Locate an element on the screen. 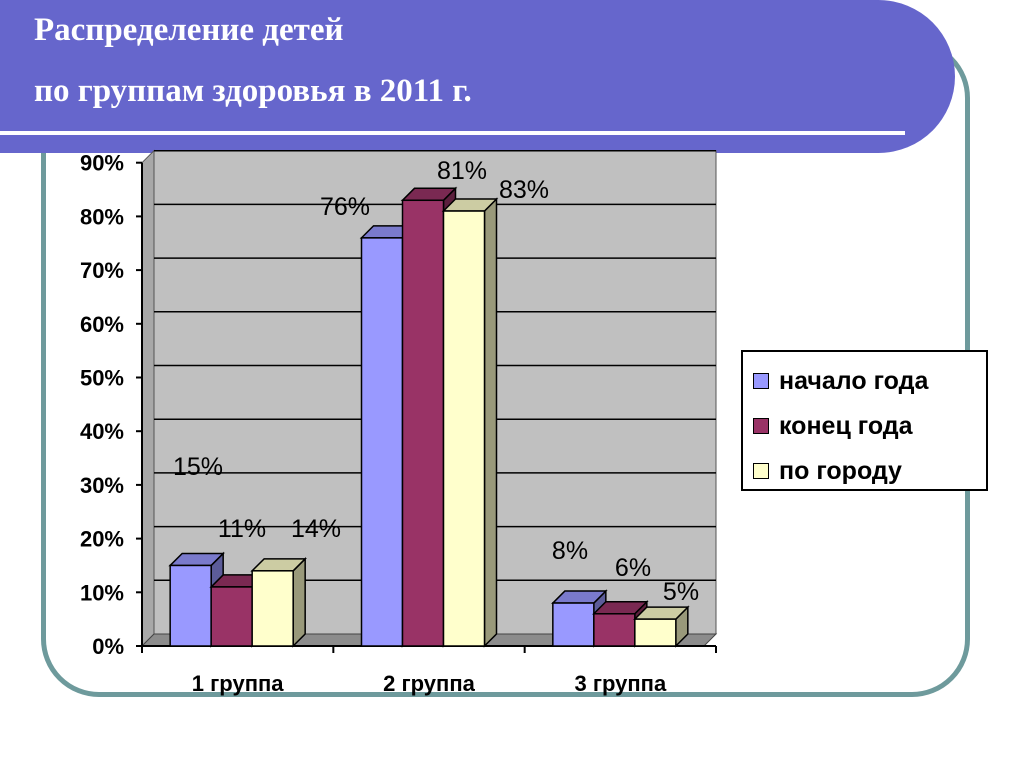 The width and height of the screenshot is (1024, 768). y-tick-label: 80% is located at coordinates (102, 216).